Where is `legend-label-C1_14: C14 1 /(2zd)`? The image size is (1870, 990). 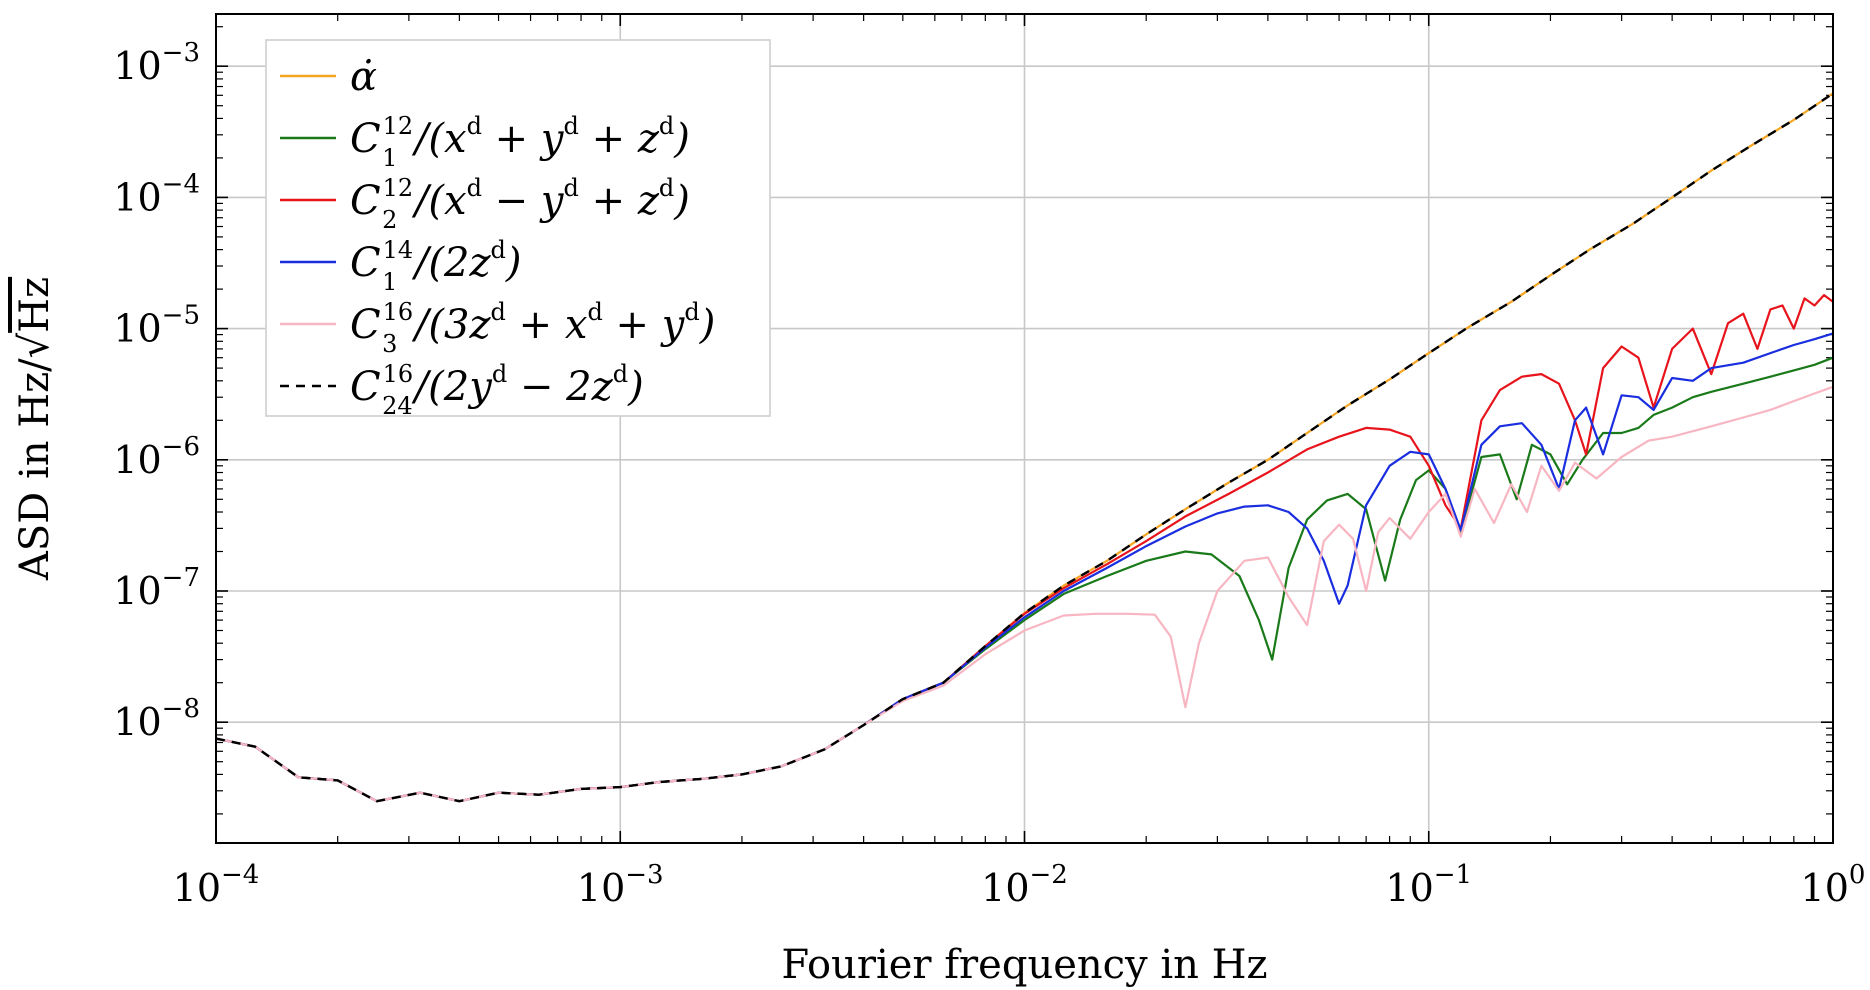
legend-label-C1_14: C14 1 /(2zd) is located at coordinates (436, 266).